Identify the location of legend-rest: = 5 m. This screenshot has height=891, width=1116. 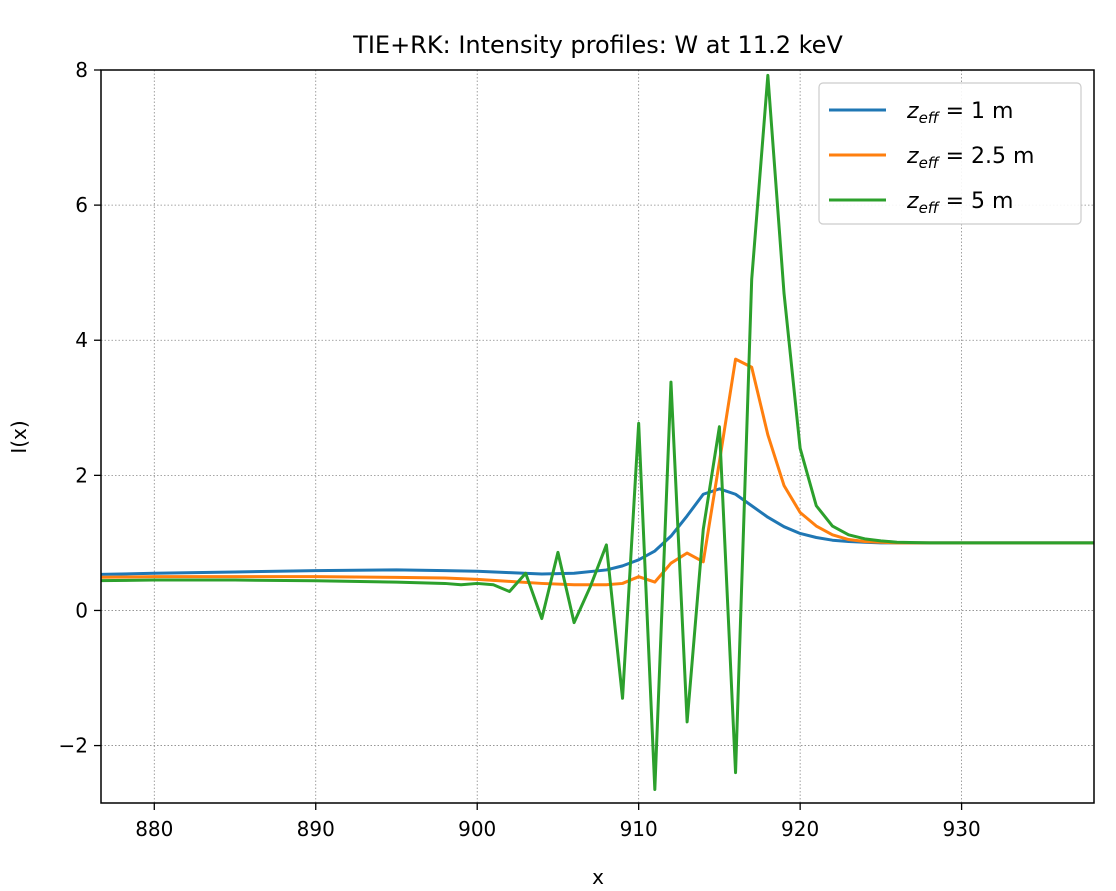
(976, 201).